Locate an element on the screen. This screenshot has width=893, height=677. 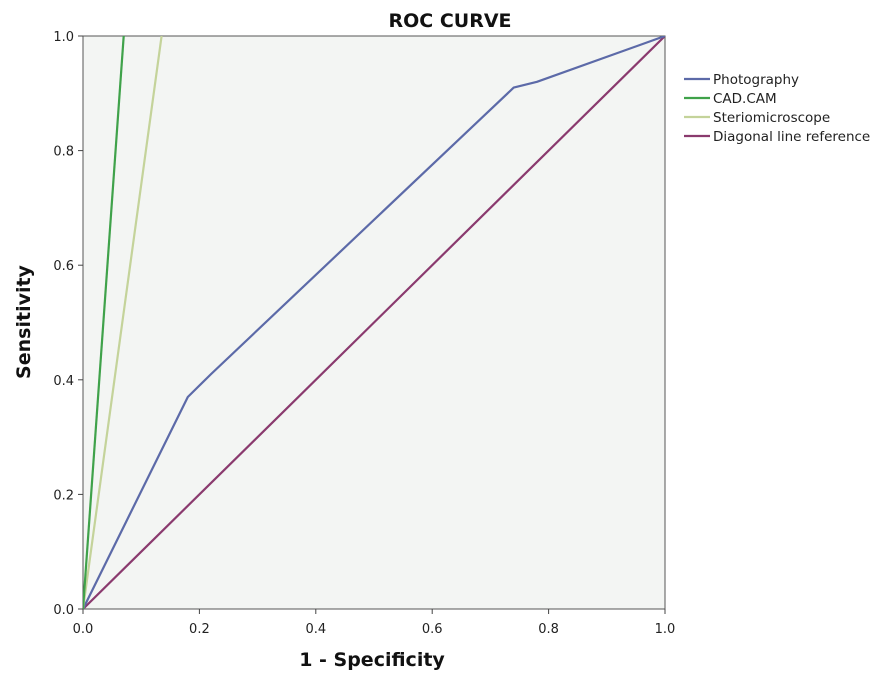
legend-item: Diagonal line reference is located at coordinates (777, 137).